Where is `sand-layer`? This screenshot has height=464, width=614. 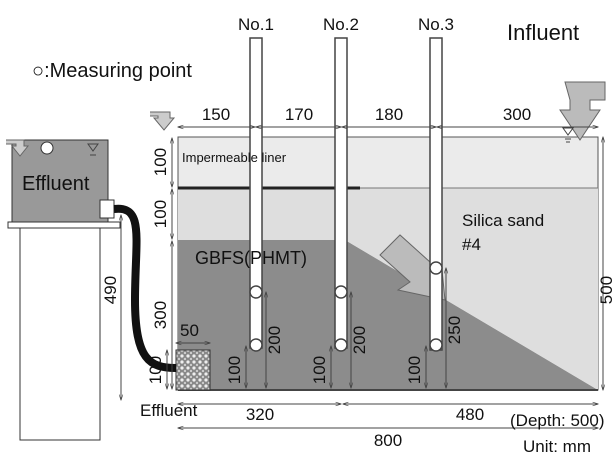
sand-layer is located at coordinates (388, 214).